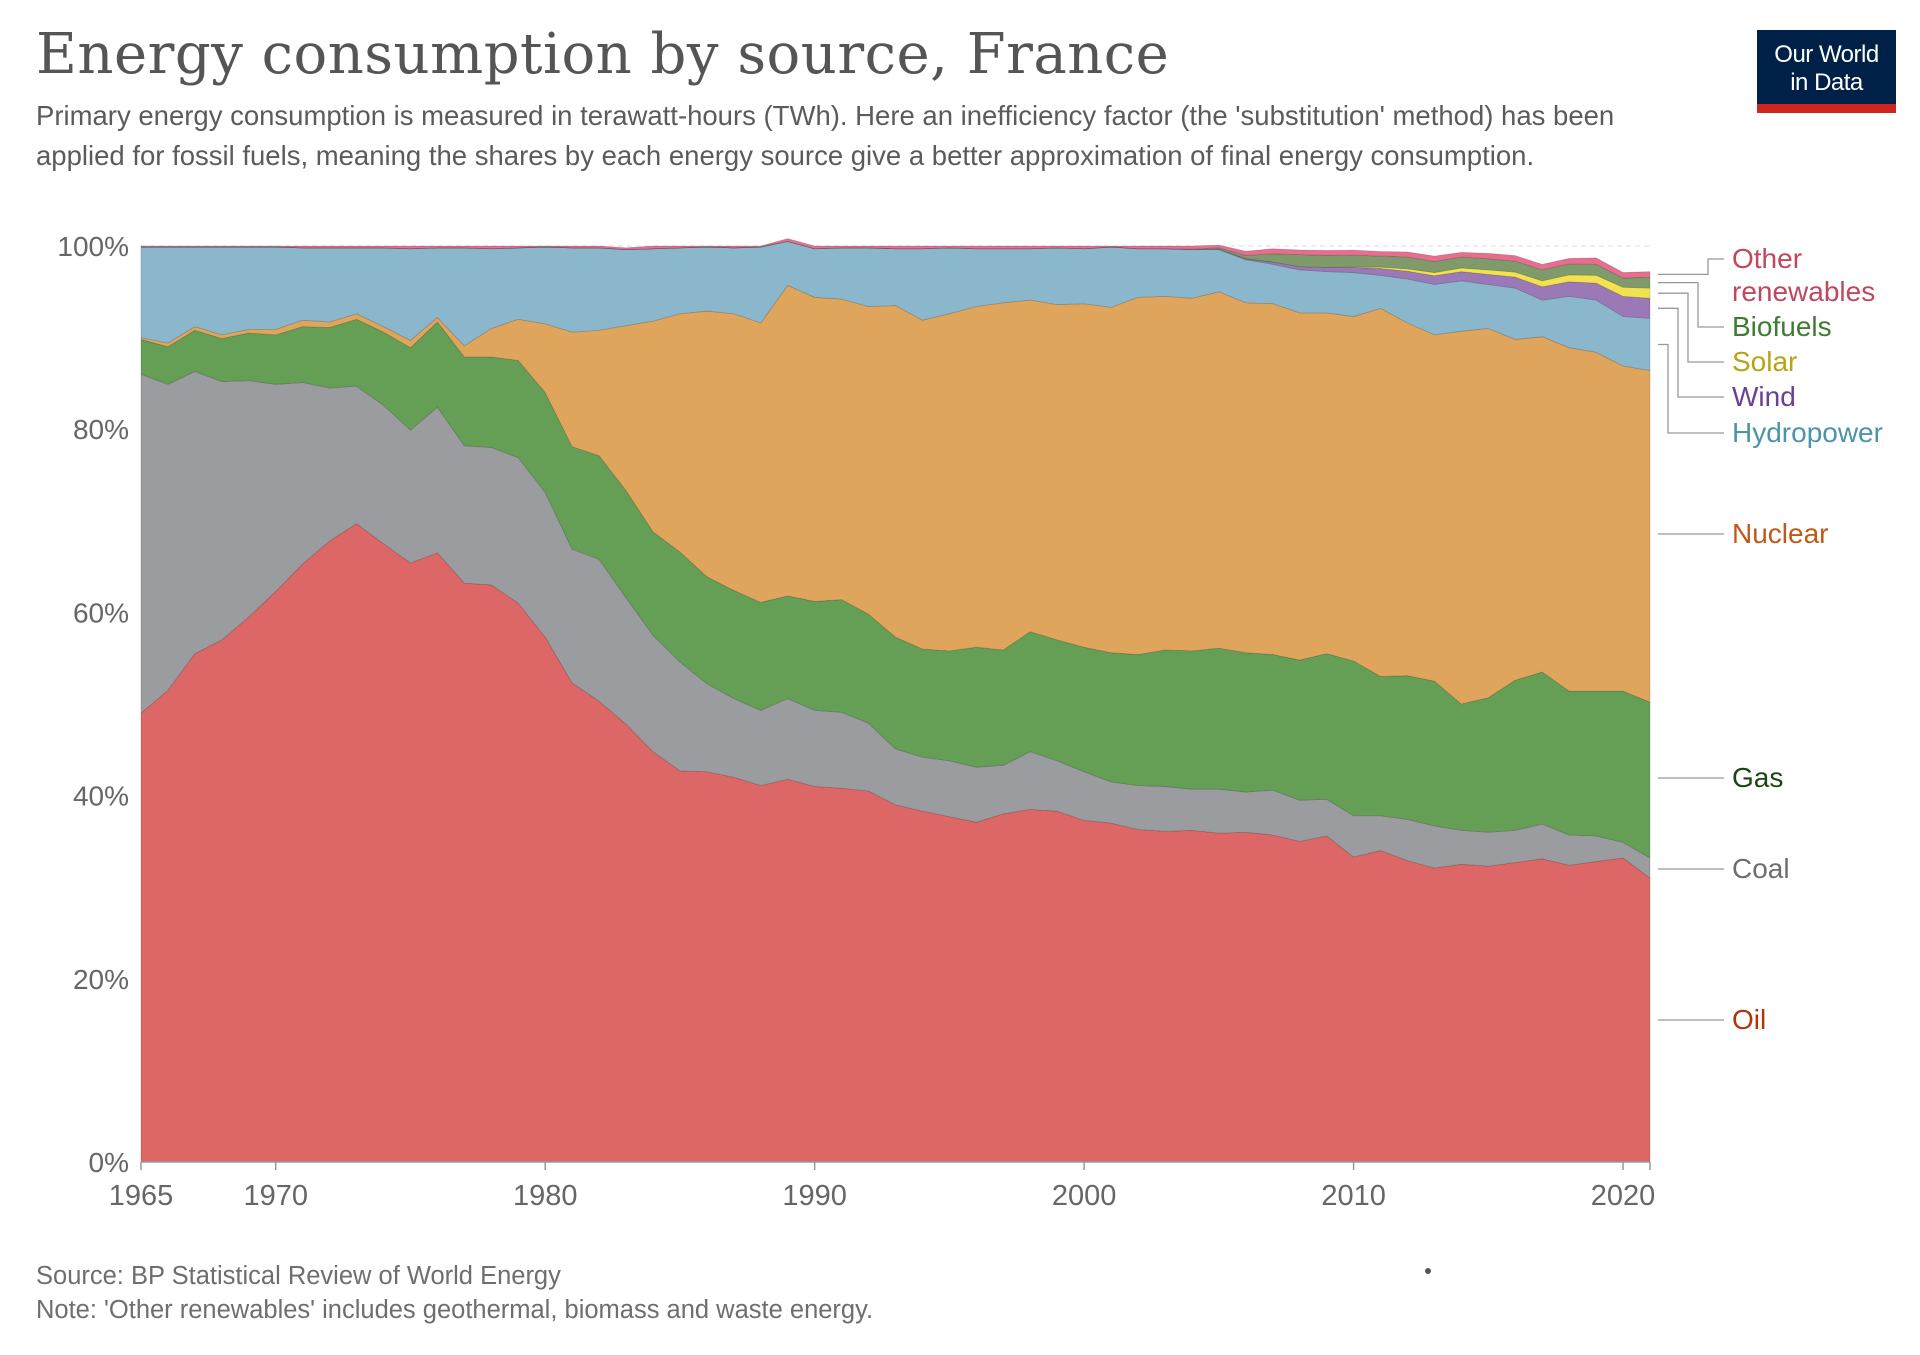  Describe the element at coordinates (1826, 54) in the screenshot. I see `logo-line-1: Our World` at that location.